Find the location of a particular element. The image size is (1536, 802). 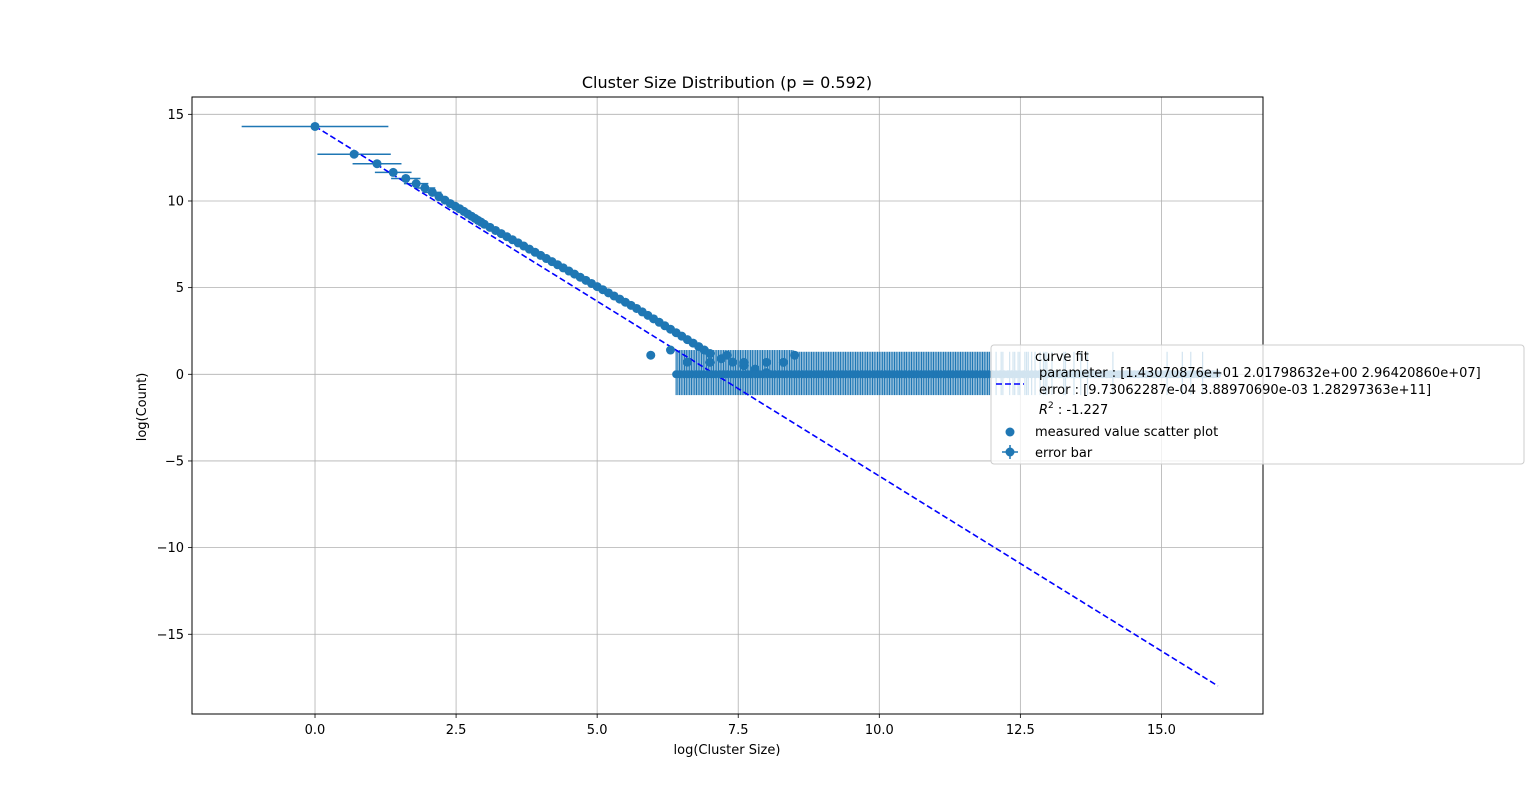

y-tick-label: −5 is located at coordinates (174, 461).